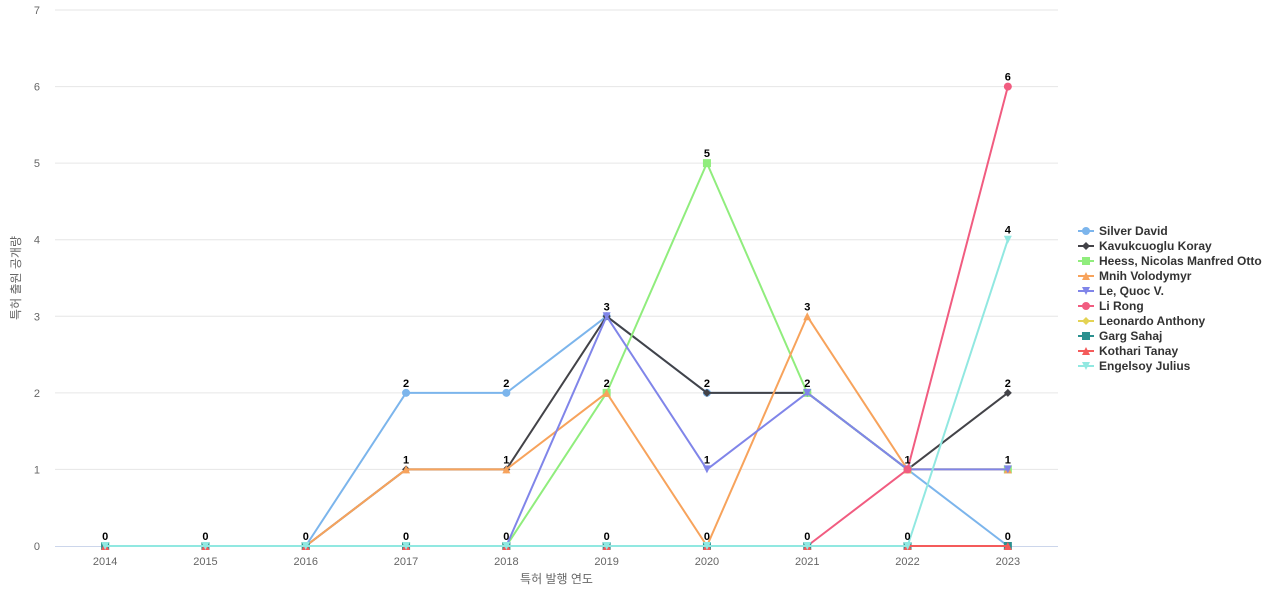 This screenshot has width=1280, height=600. I want to click on legend-label: Leonardo Anthony, so click(1152, 321).